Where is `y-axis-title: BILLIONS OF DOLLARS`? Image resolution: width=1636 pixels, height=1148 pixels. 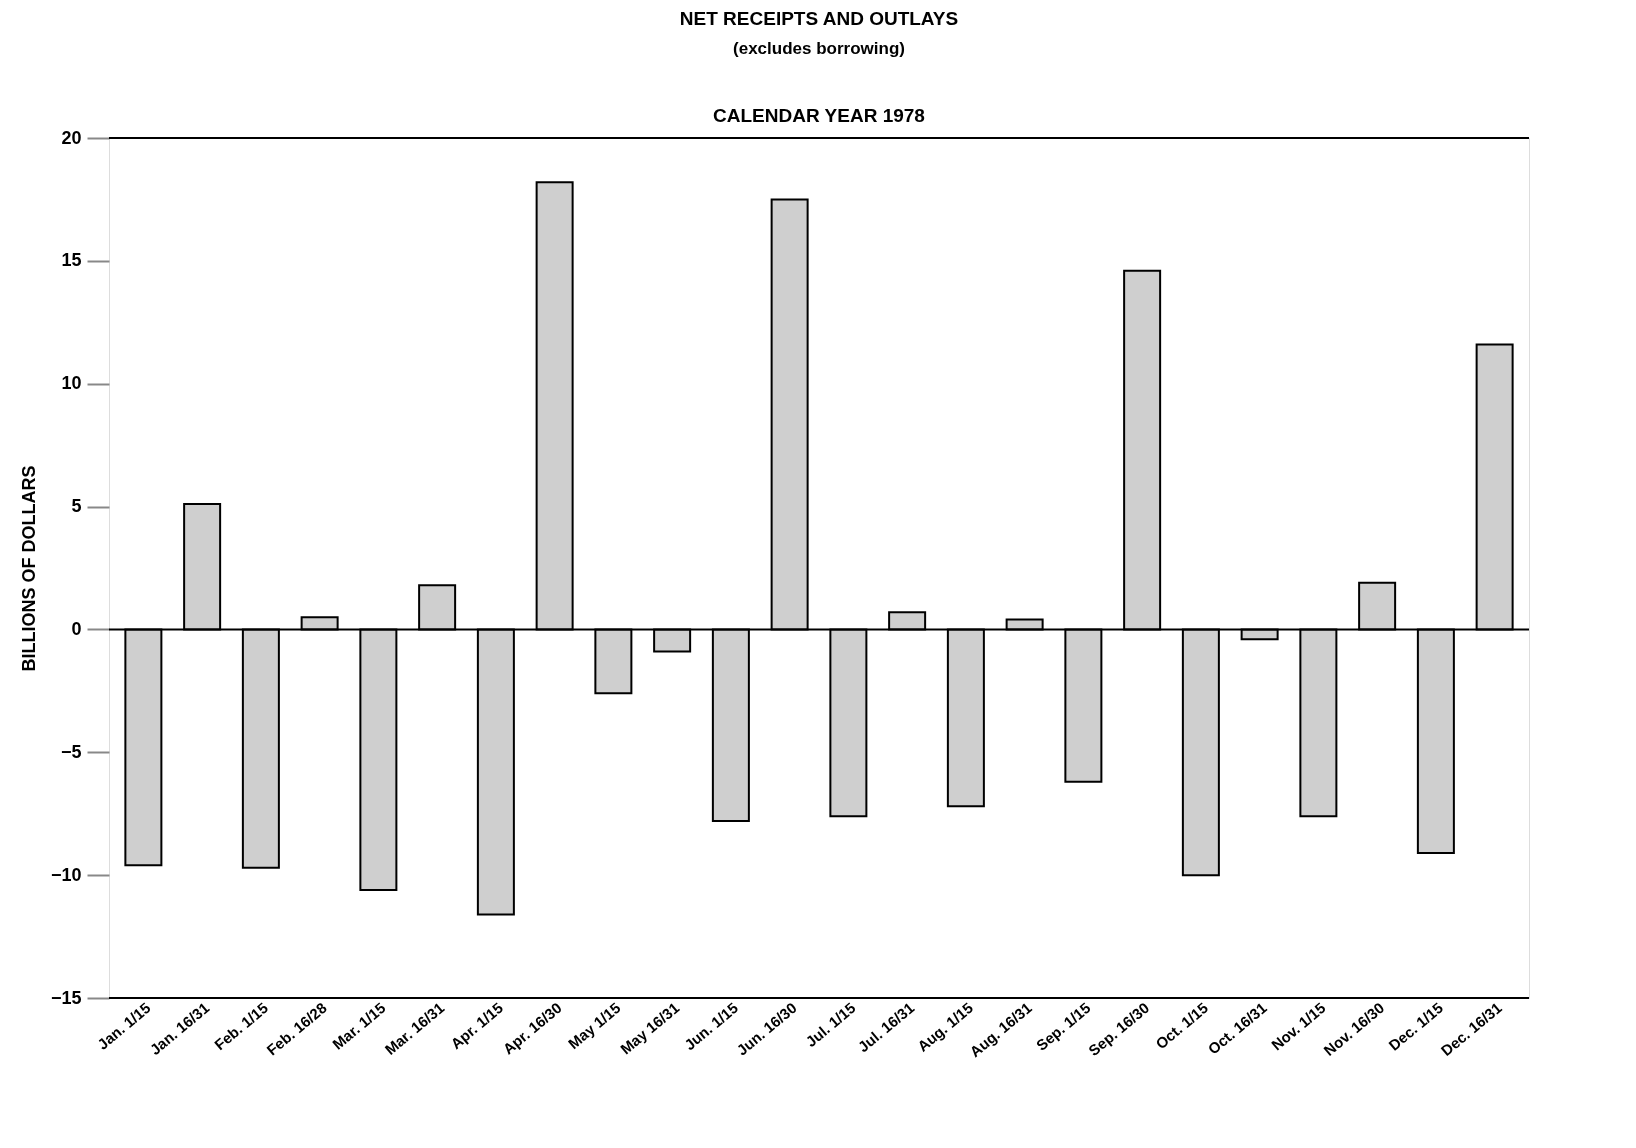 y-axis-title: BILLIONS OF DOLLARS is located at coordinates (28, 568).